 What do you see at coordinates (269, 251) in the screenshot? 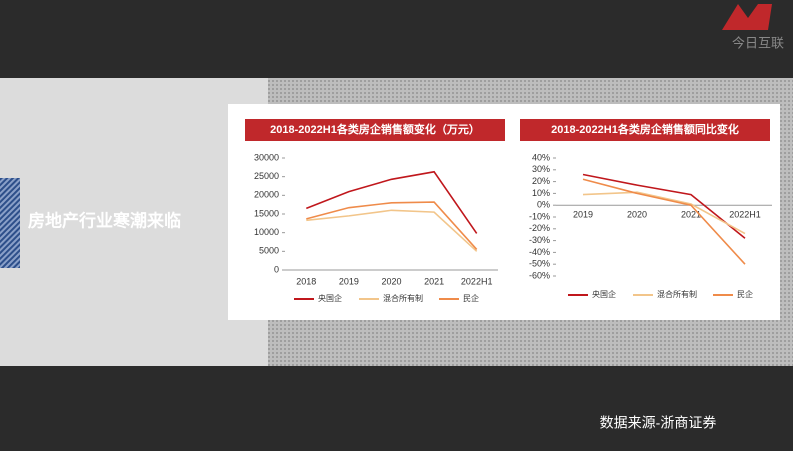
I see `y-tick-label: 5000` at bounding box center [269, 251].